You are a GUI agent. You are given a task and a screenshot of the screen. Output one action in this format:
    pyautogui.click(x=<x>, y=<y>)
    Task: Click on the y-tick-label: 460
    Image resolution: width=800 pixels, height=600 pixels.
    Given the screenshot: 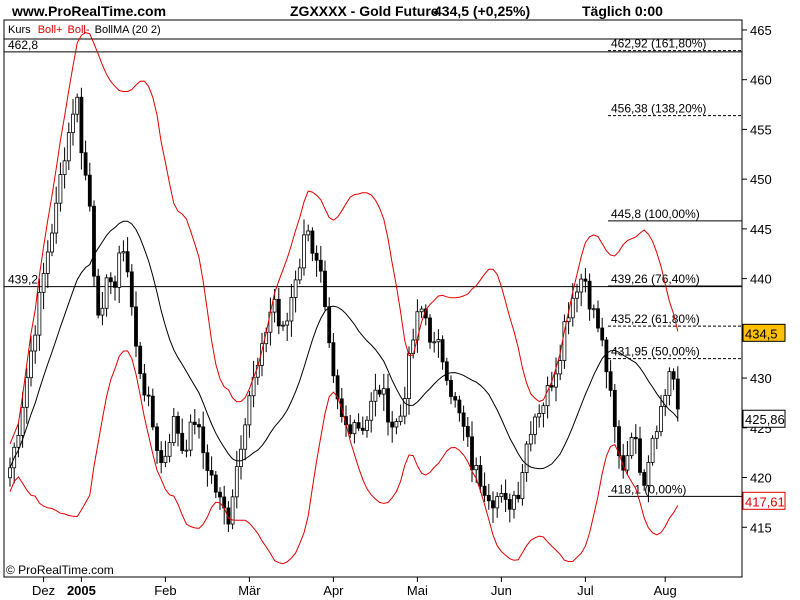 What is the action you would take?
    pyautogui.click(x=761, y=80)
    